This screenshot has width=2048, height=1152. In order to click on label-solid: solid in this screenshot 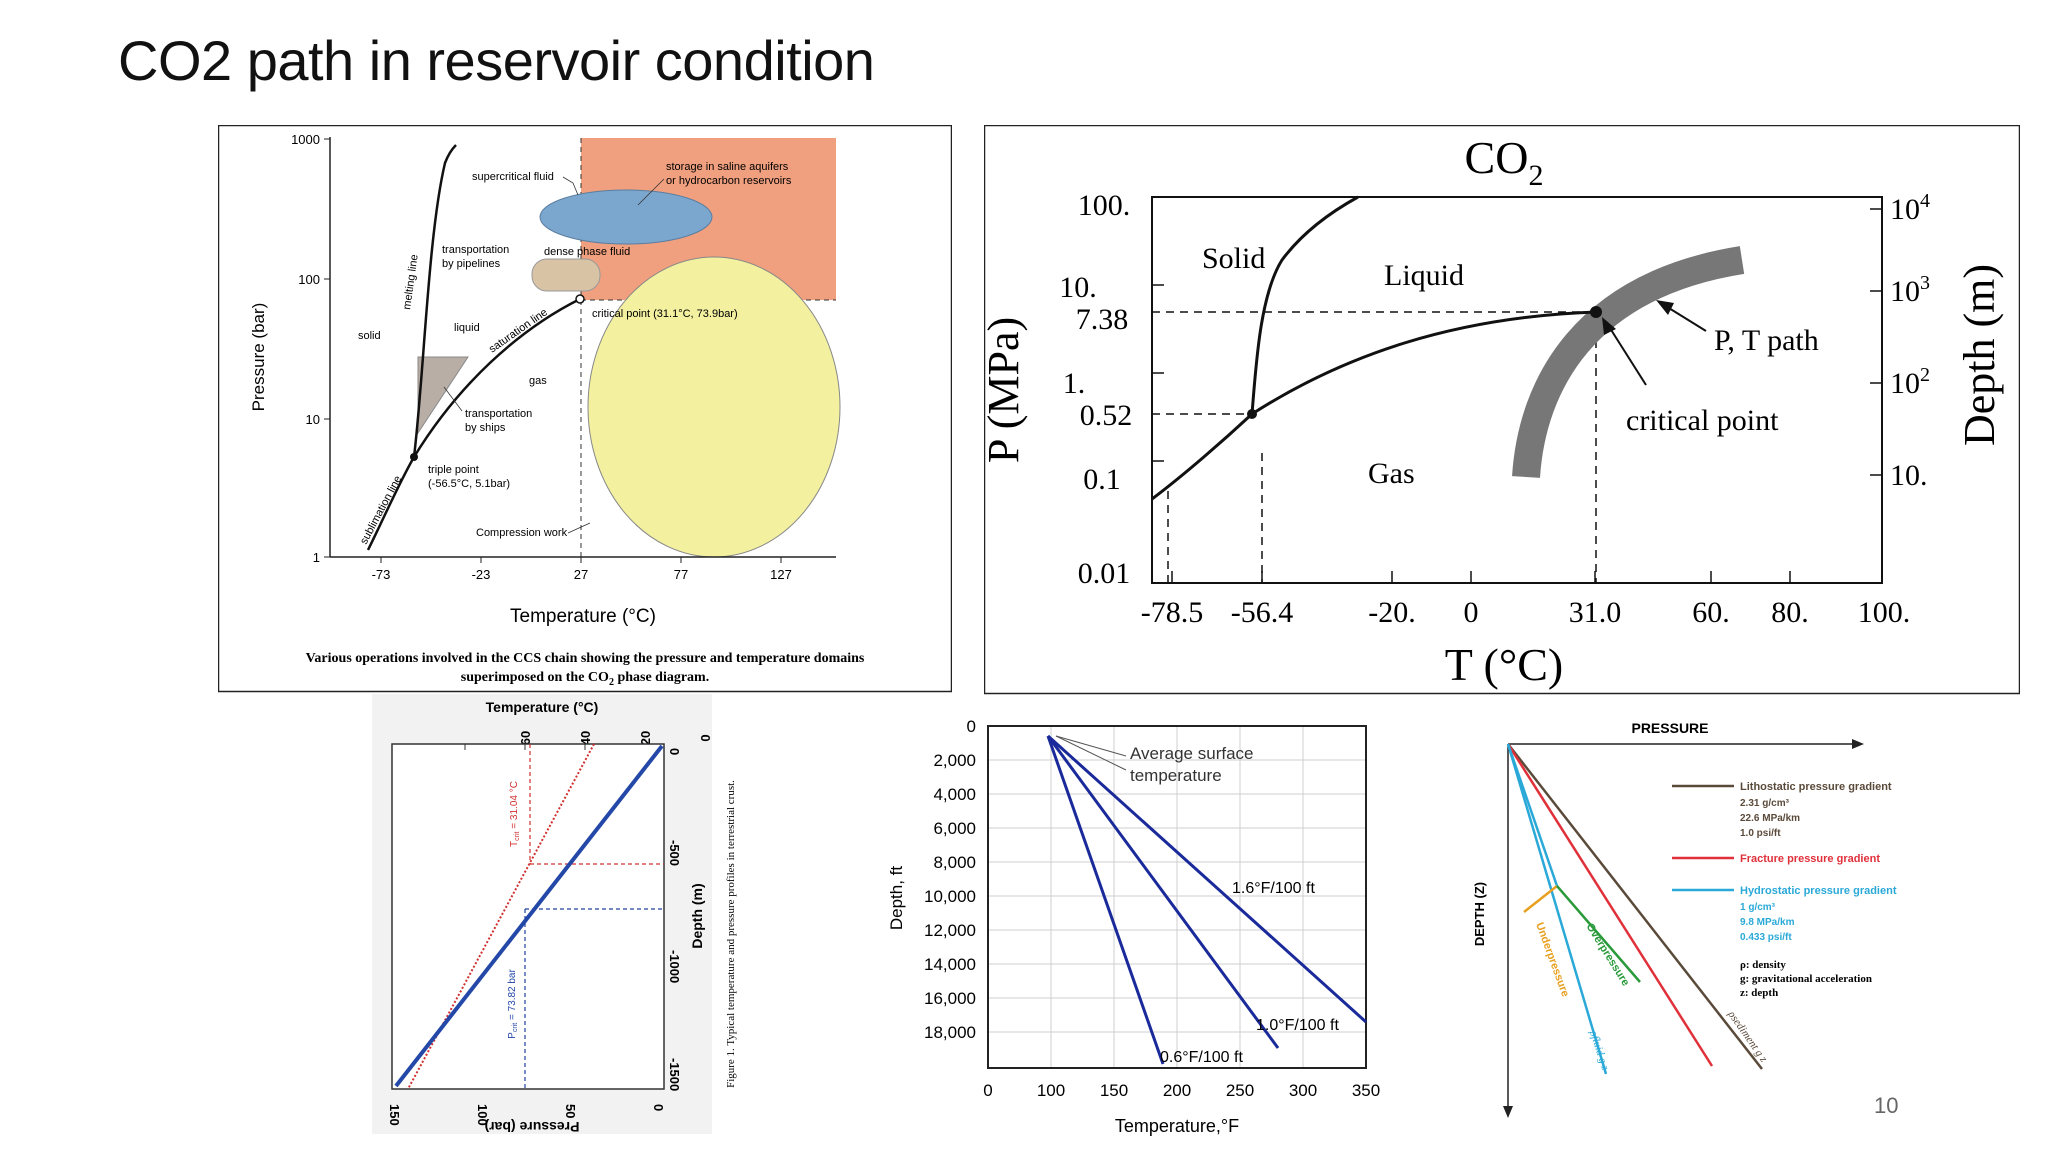, I will do `click(369, 336)`.